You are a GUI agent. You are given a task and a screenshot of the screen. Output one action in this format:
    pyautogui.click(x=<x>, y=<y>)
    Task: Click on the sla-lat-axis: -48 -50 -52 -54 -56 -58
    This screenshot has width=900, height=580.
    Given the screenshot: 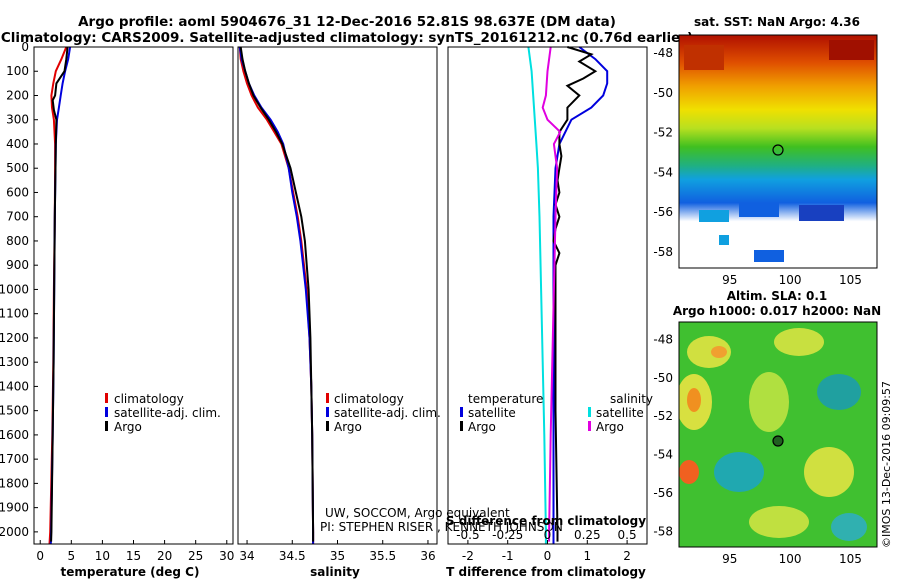 What is the action you would take?
    pyautogui.click(x=663, y=435)
    